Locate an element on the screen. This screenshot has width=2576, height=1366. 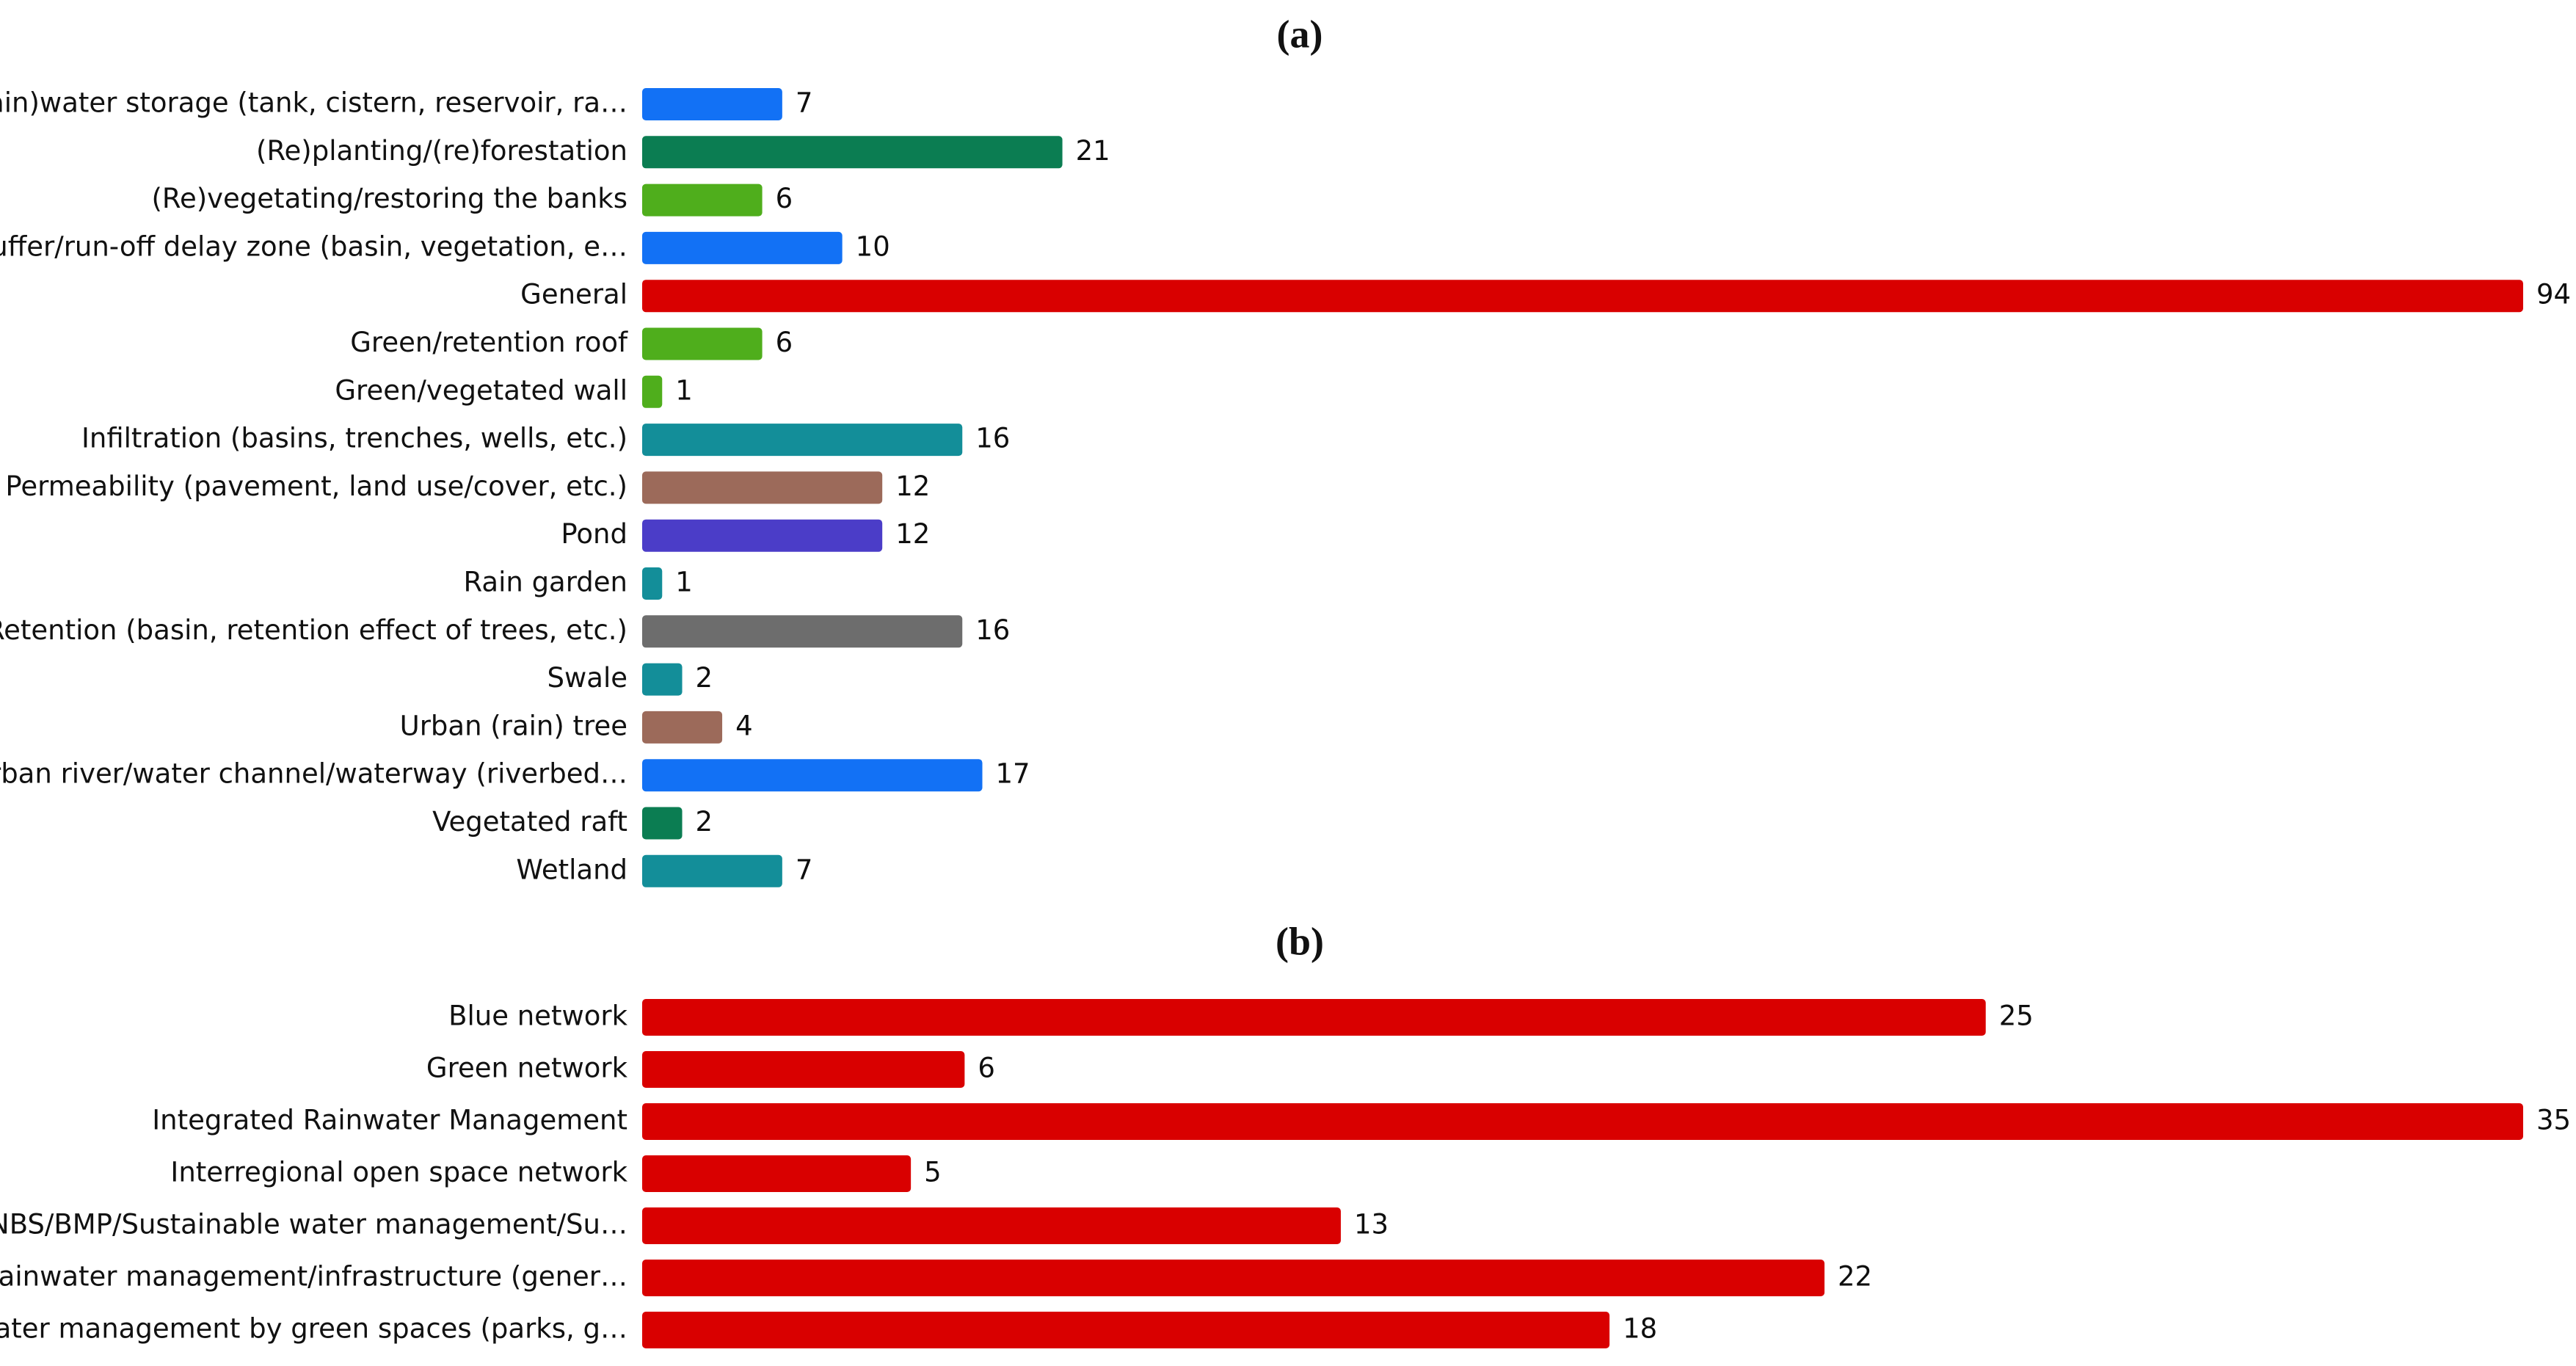
value-label: 18 is located at coordinates (1640, 1329).